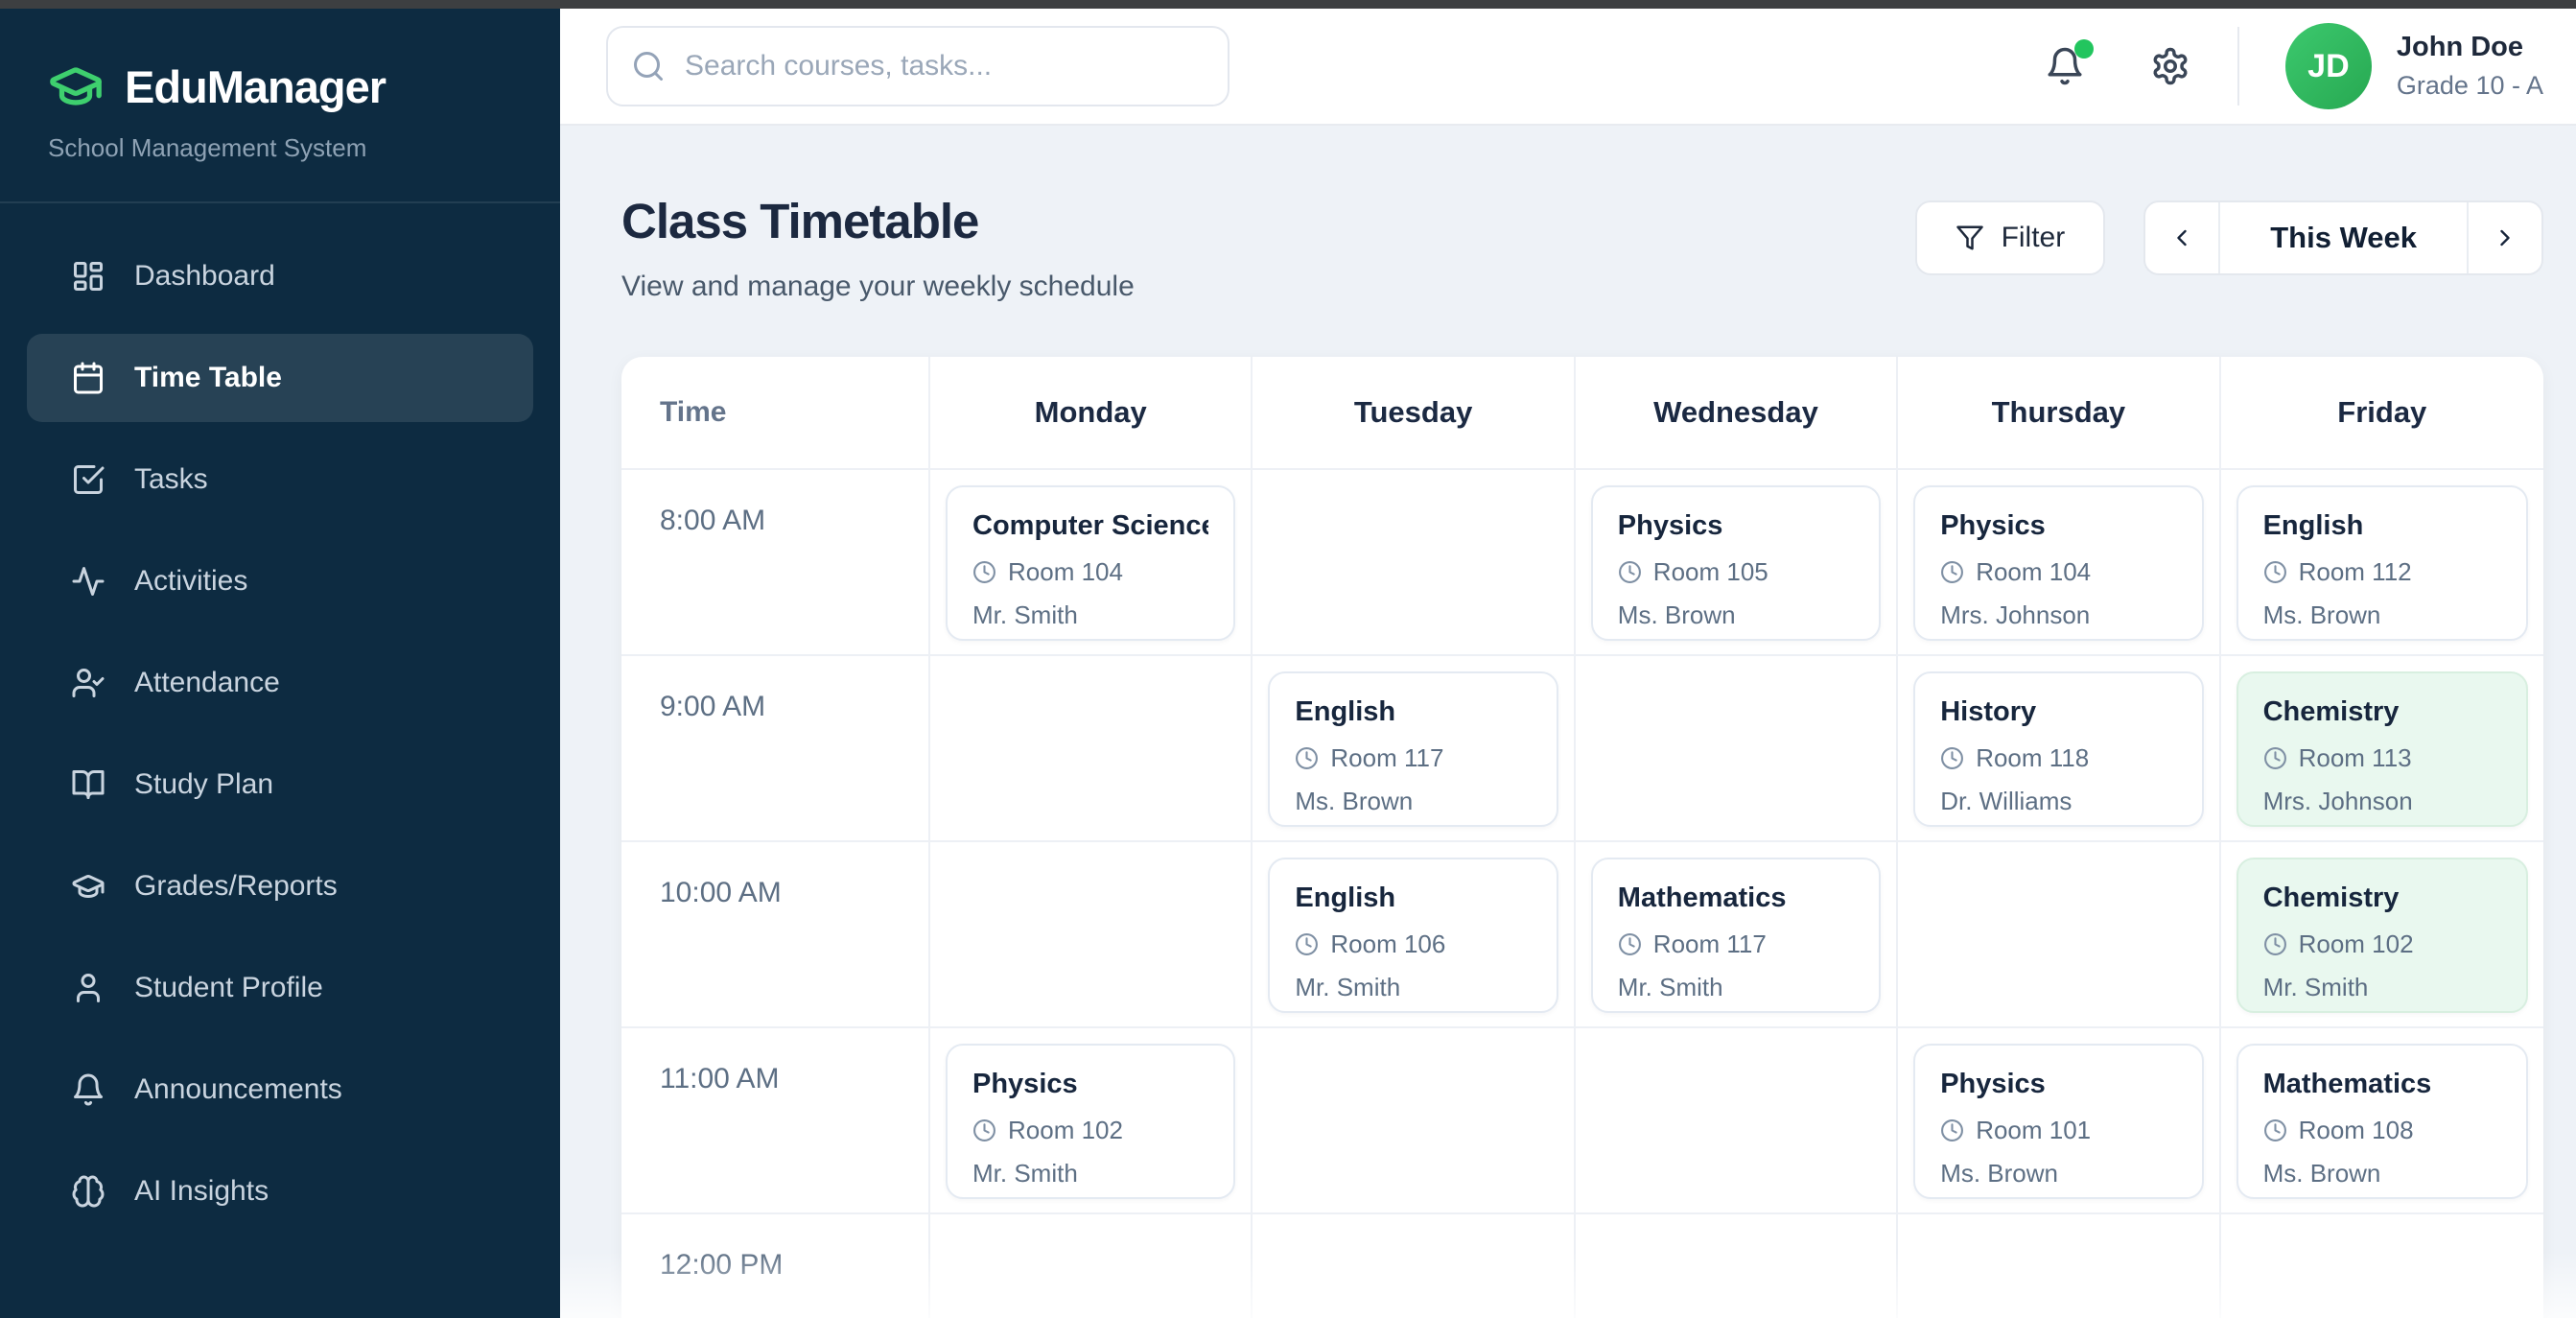 This screenshot has height=1318, width=2576. What do you see at coordinates (2237, 66) in the screenshot?
I see `topbar-divider` at bounding box center [2237, 66].